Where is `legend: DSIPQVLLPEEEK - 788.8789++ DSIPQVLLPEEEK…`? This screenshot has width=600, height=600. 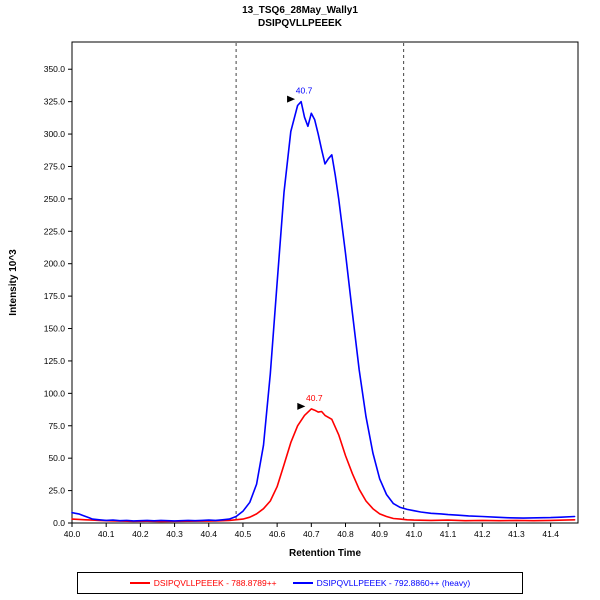
legend: DSIPQVLLPEEEK - 788.8789++ DSIPQVLLPEEEK… is located at coordinates (300, 583).